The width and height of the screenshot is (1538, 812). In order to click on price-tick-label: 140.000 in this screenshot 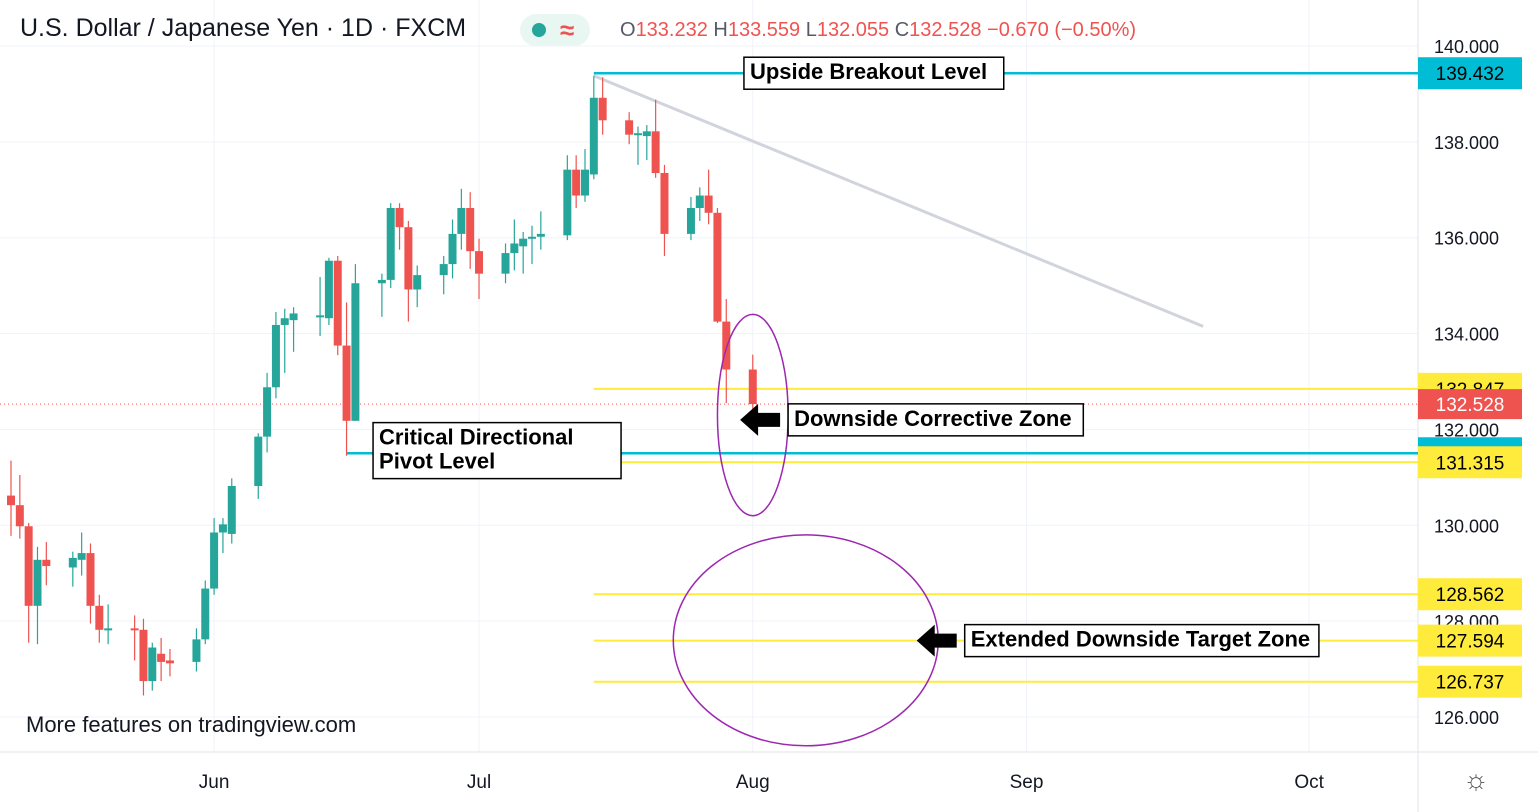, I will do `click(1466, 47)`.